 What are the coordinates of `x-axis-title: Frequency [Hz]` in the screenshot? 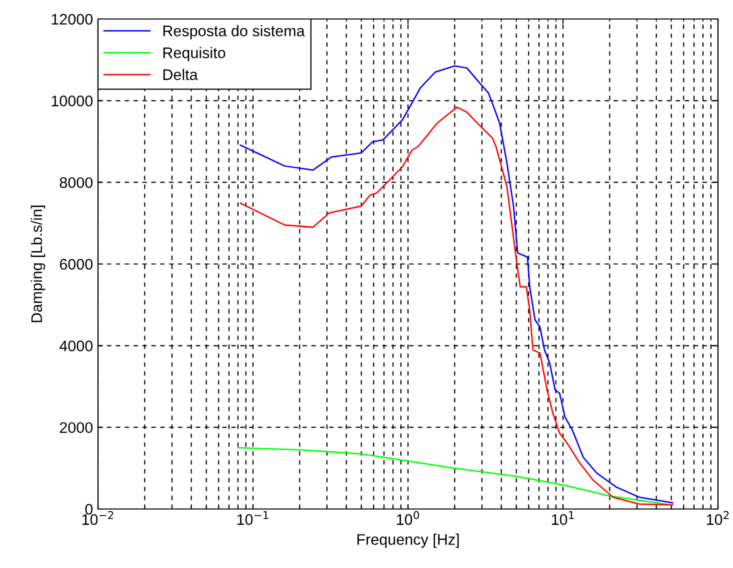 It's located at (408, 541).